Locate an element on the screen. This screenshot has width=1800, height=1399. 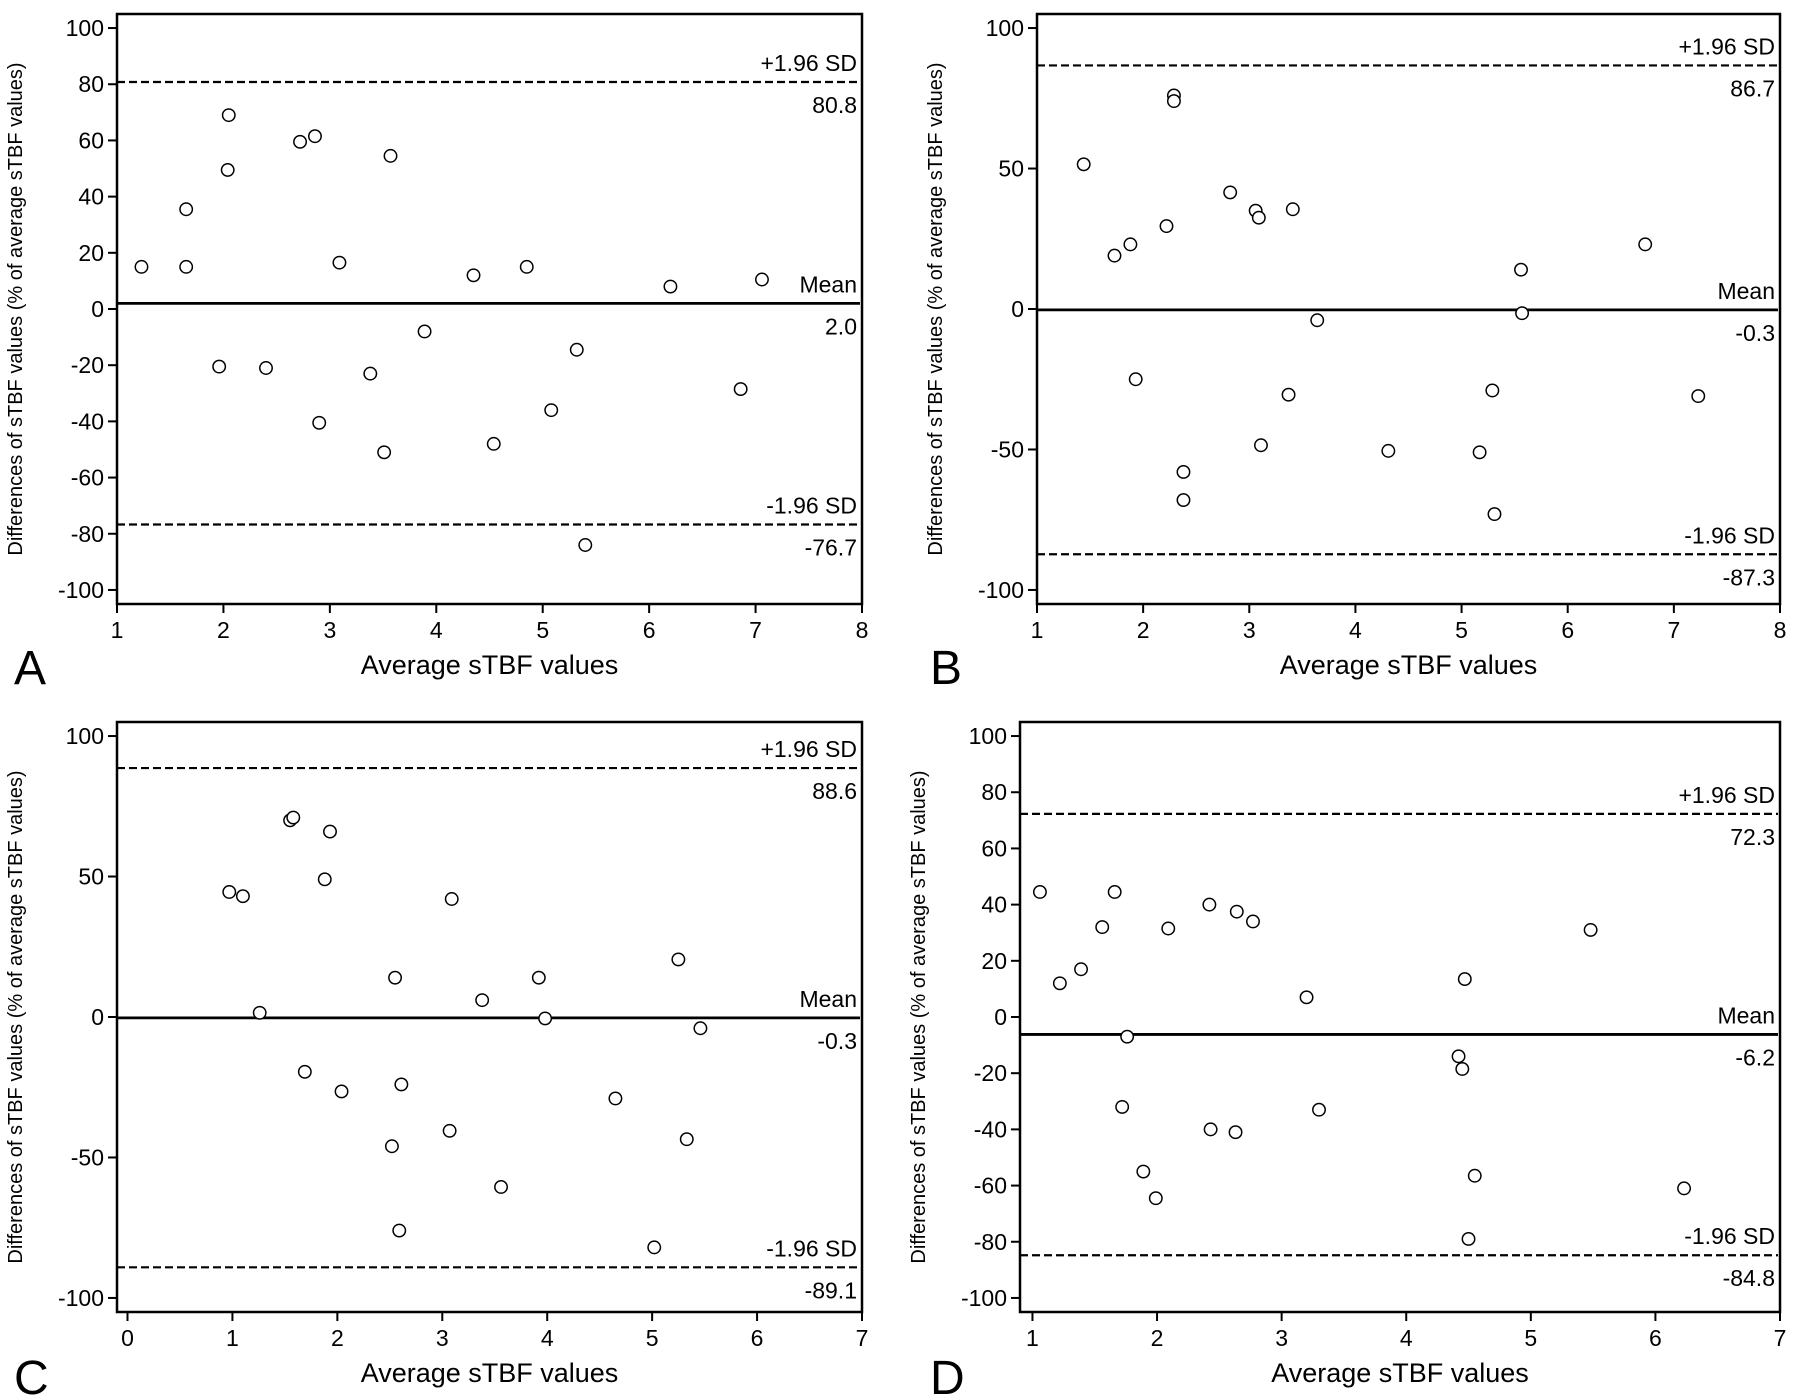
y-tick-label-d: -40 is located at coordinates (990, 1129).